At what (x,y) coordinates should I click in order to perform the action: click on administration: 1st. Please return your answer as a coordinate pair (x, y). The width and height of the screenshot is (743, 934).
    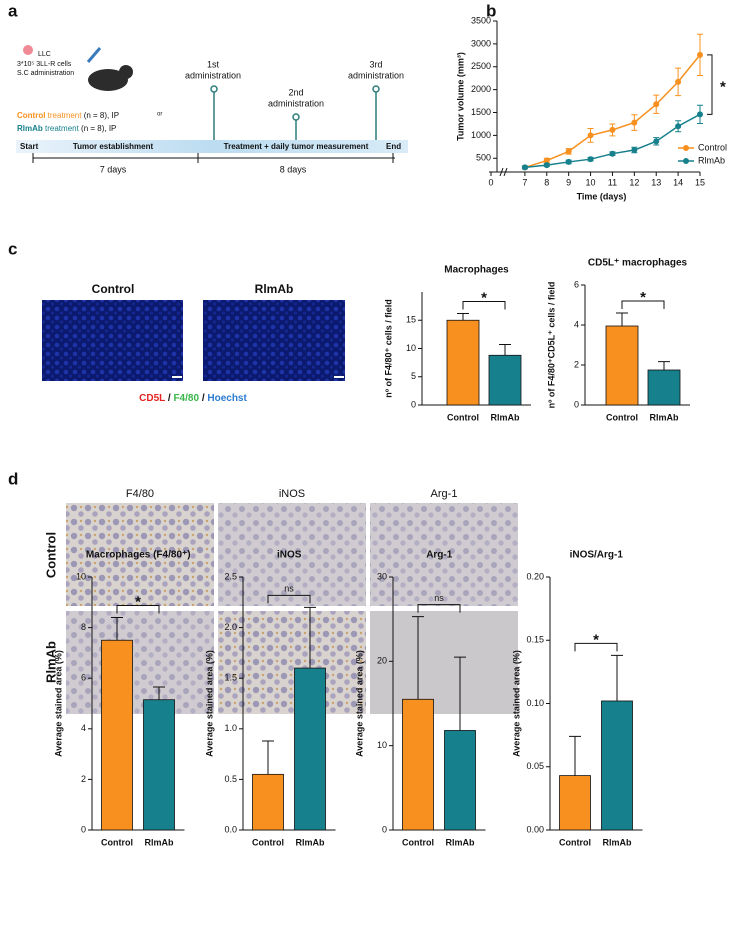
    Looking at the image, I should click on (213, 64).